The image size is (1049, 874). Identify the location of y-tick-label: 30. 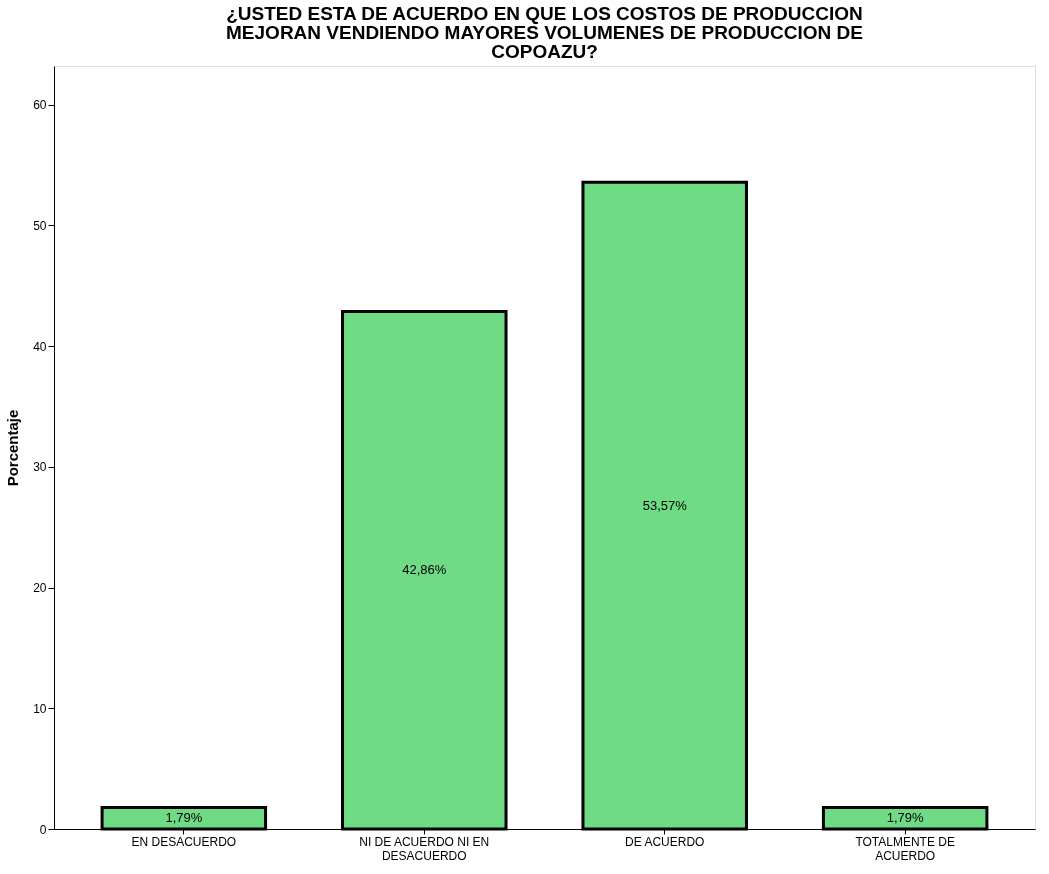
(40, 467).